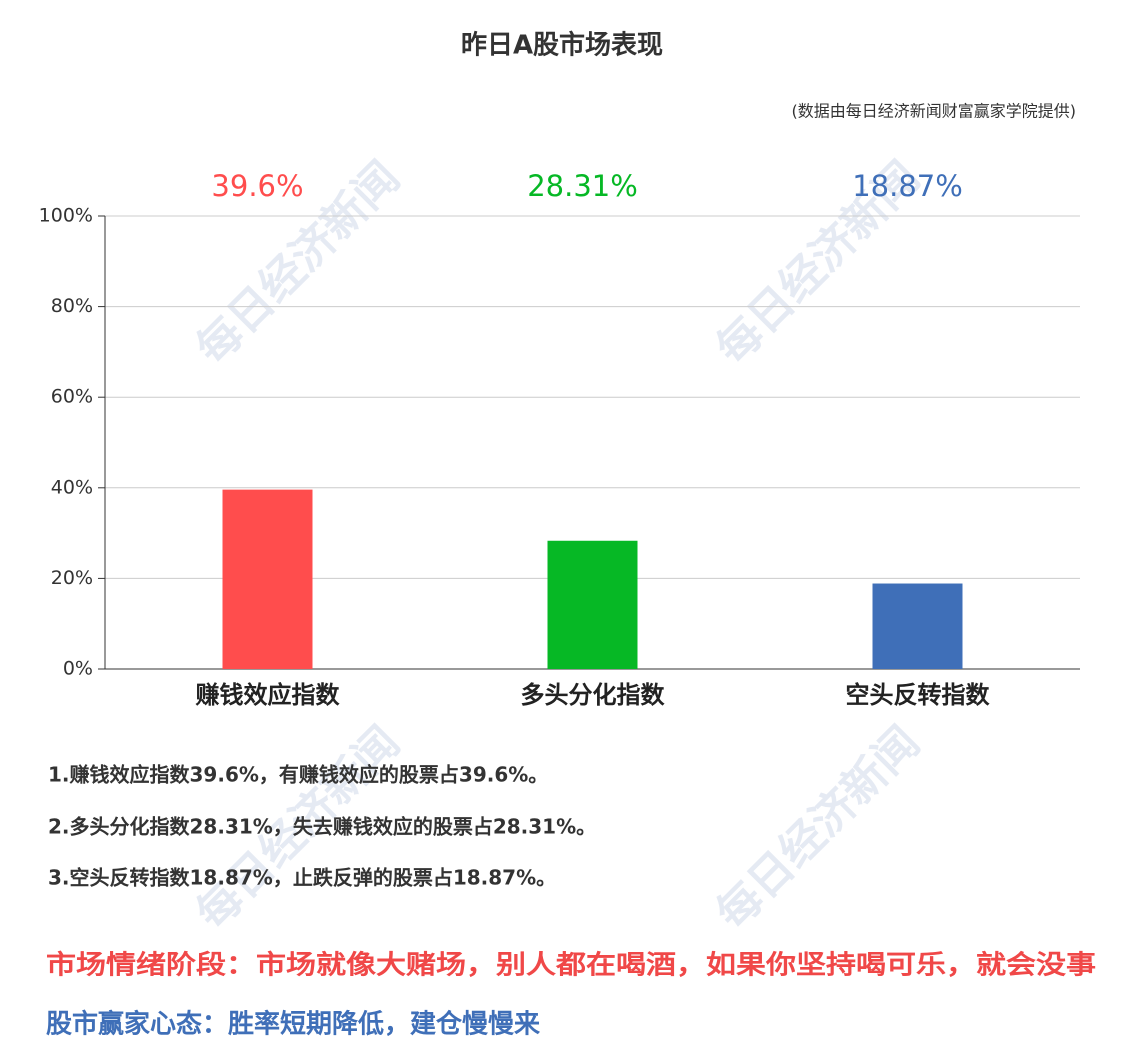 The height and width of the screenshot is (1048, 1125). Describe the element at coordinates (818, 828) in the screenshot. I see `watermark: 每日经济新闻` at that location.